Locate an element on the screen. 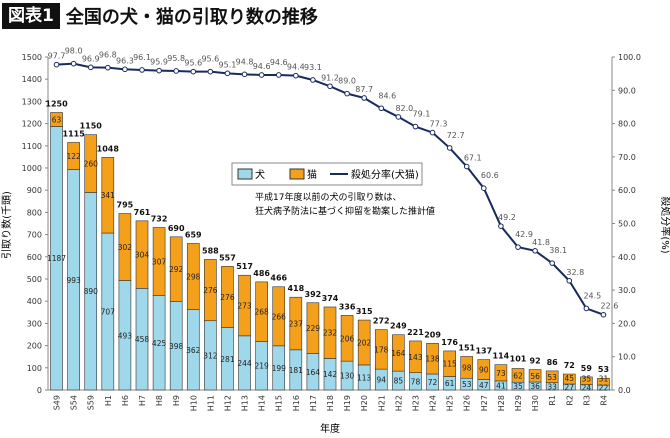 Image resolution: width=670 pixels, height=438 pixels. rate-value-label: 49.2 is located at coordinates (507, 217).